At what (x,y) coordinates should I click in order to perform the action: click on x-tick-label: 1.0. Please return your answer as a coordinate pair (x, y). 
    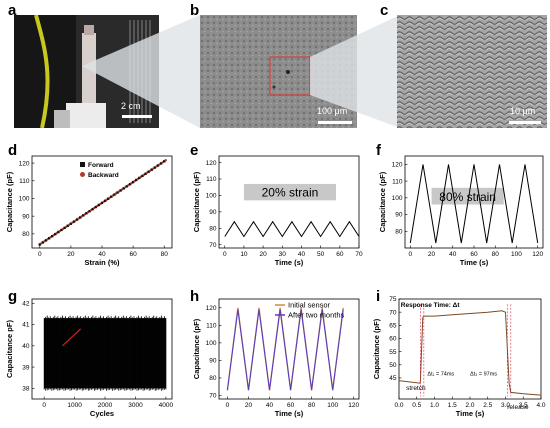
    Looking at the image, I should click on (434, 405).